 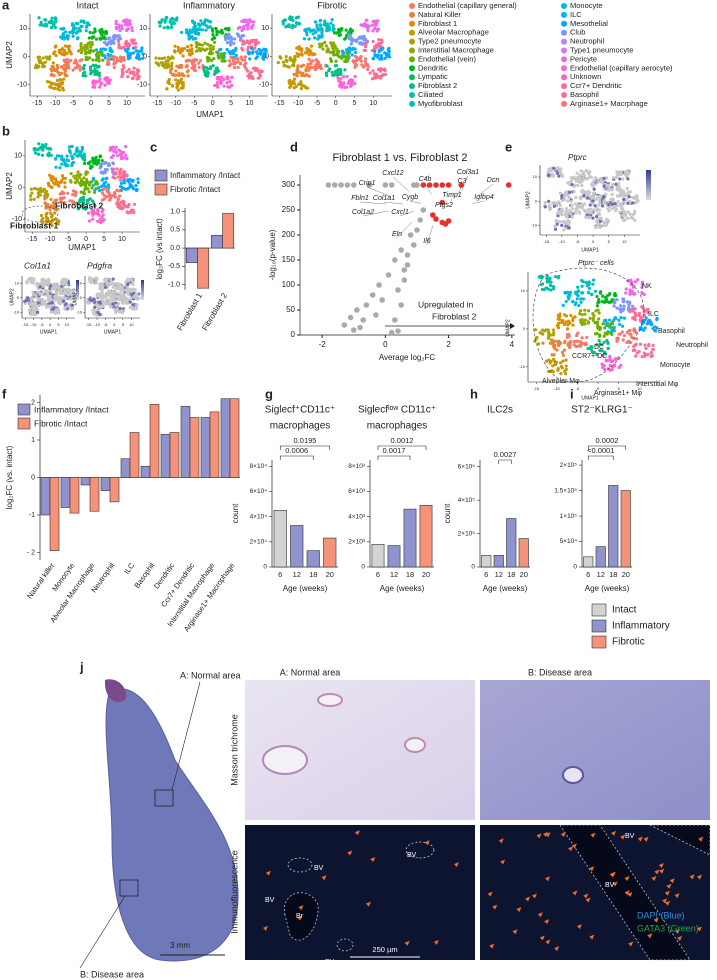 I want to click on y-tick-label: 8×10⁴, so click(x=259, y=466).